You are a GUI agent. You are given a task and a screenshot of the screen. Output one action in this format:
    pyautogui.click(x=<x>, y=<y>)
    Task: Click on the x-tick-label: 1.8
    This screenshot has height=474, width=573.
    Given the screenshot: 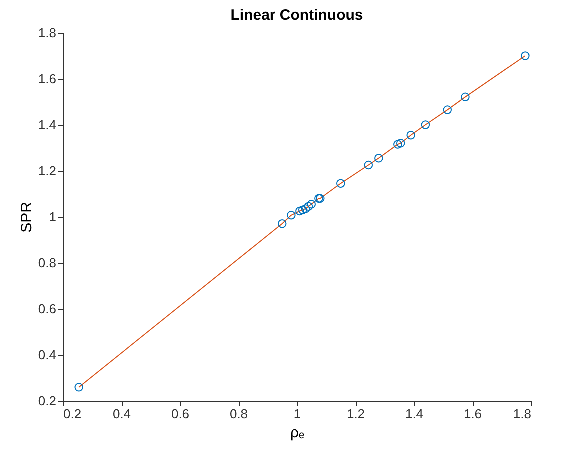 What is the action you would take?
    pyautogui.click(x=522, y=414)
    